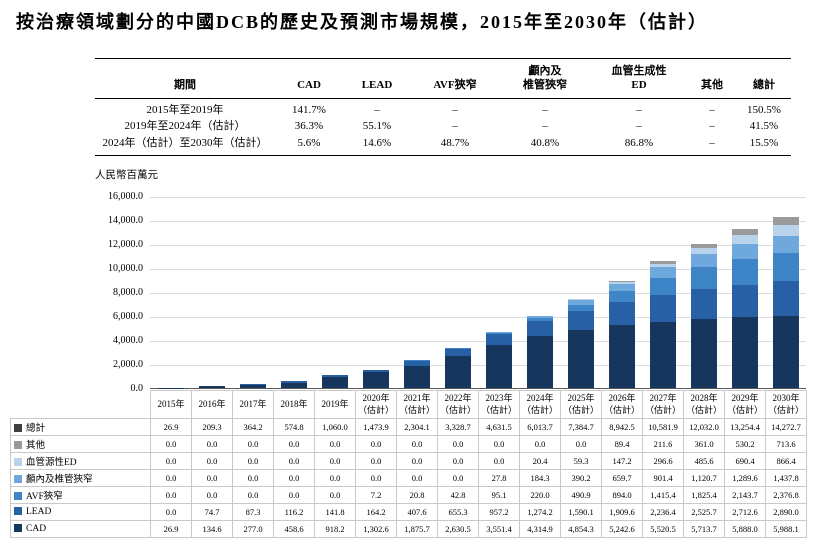  I want to click on data-value-cell: 957.2, so click(499, 512).